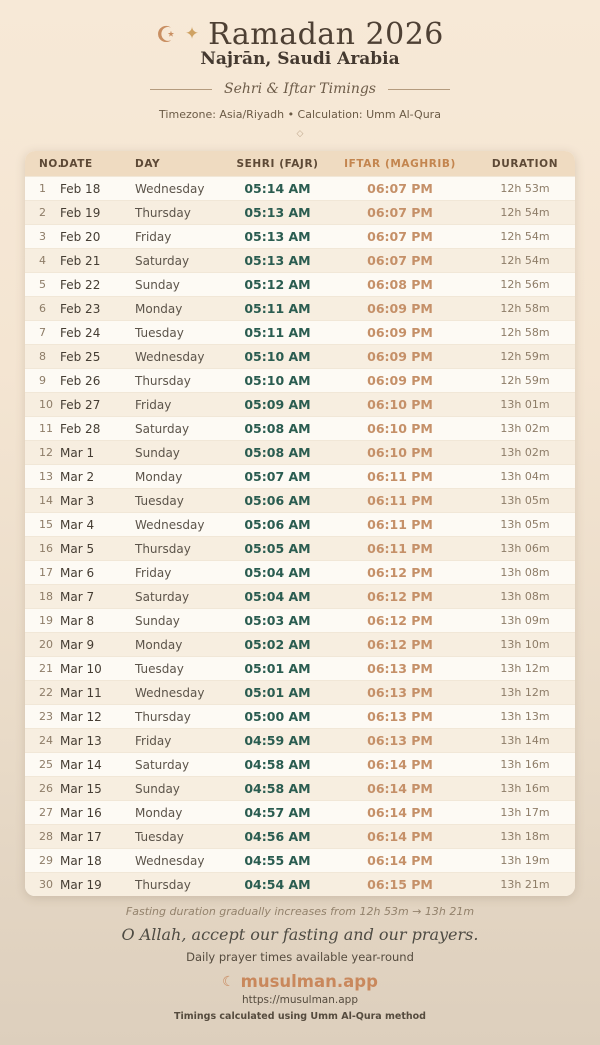 The image size is (600, 1045). What do you see at coordinates (400, 644) in the screenshot?
I see `iftar-time: 06:12 PM` at bounding box center [400, 644].